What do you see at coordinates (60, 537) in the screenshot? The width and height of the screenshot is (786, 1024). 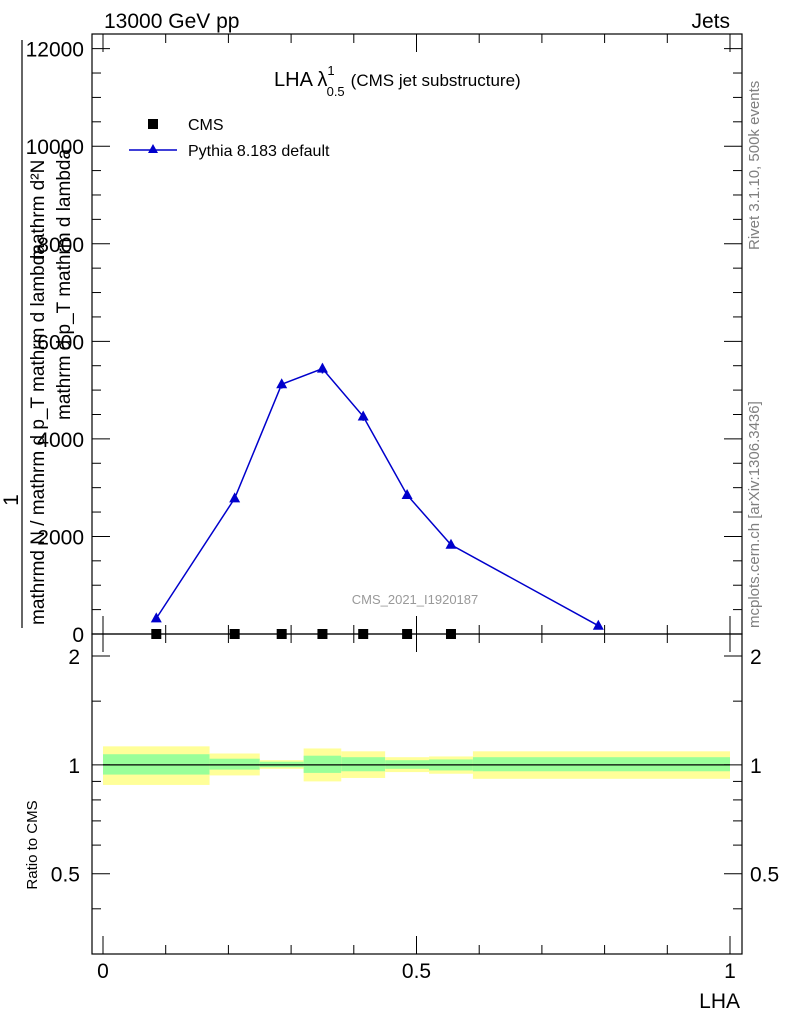 I see `main-ytick-label: 2000` at bounding box center [60, 537].